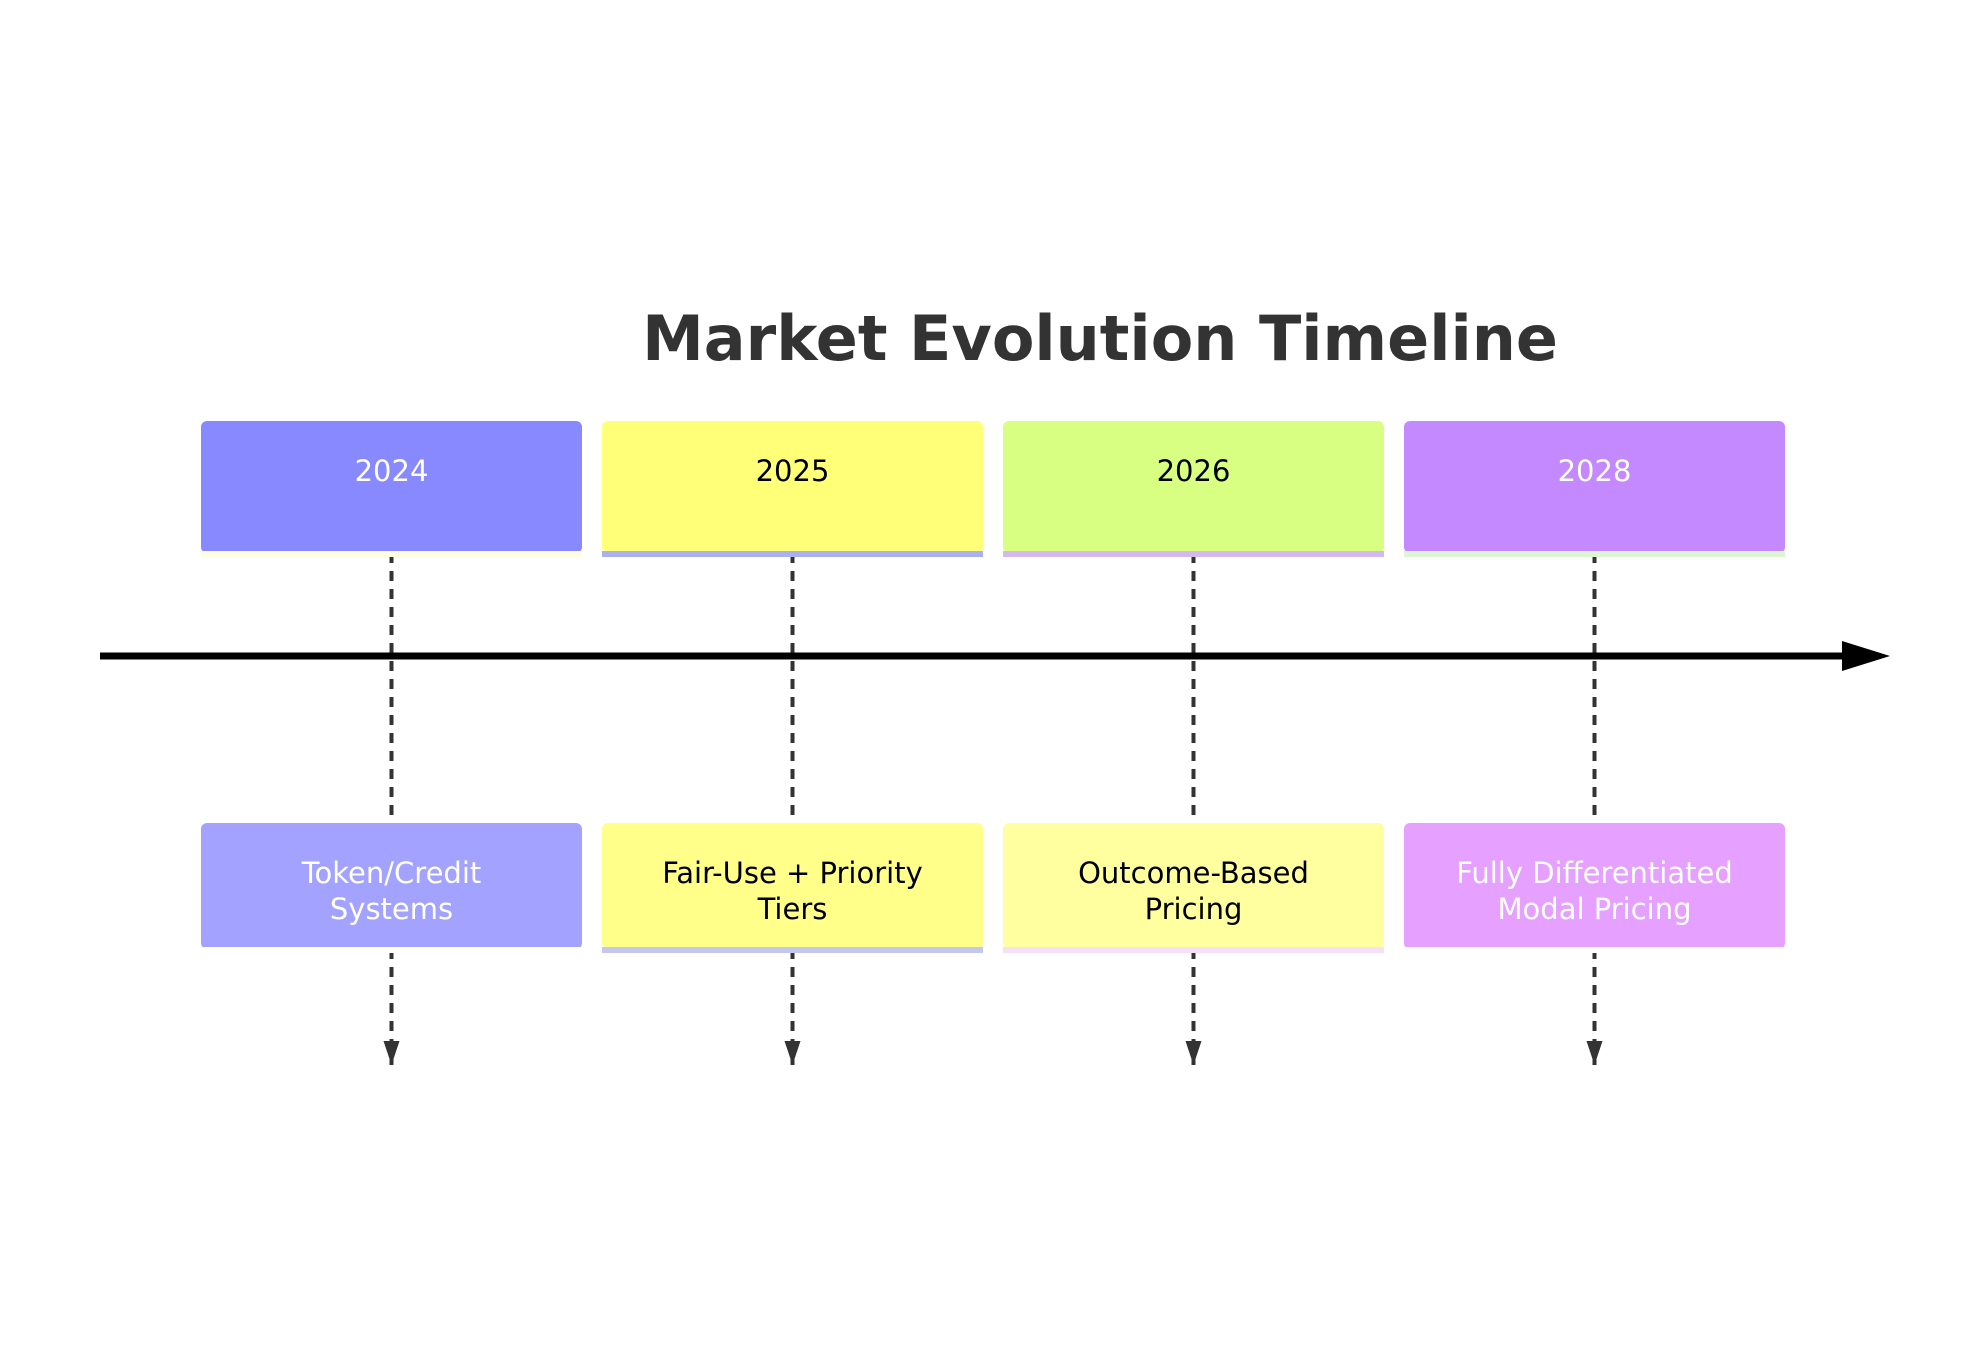 This screenshot has width=1983, height=1362. What do you see at coordinates (1193, 1053) in the screenshot?
I see `connector-arrowhead-2026` at bounding box center [1193, 1053].